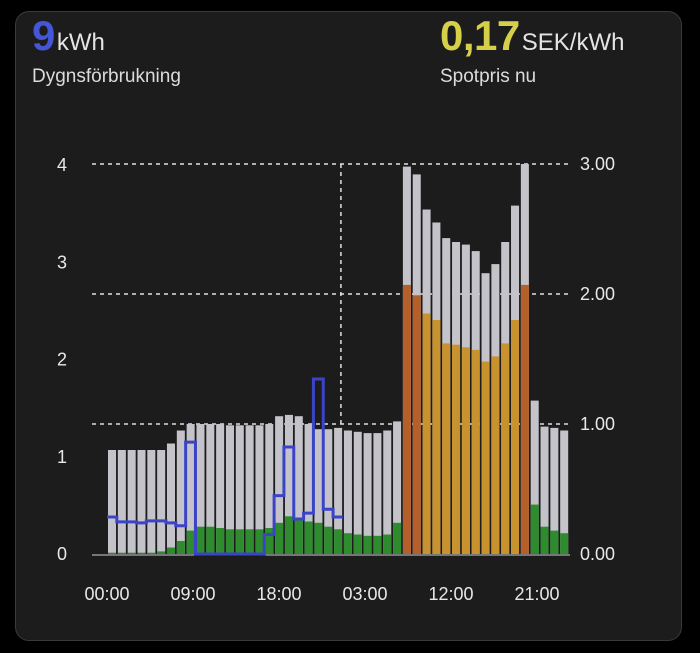  Describe the element at coordinates (192, 594) in the screenshot. I see `x-tick-09:00: 09:00` at that location.